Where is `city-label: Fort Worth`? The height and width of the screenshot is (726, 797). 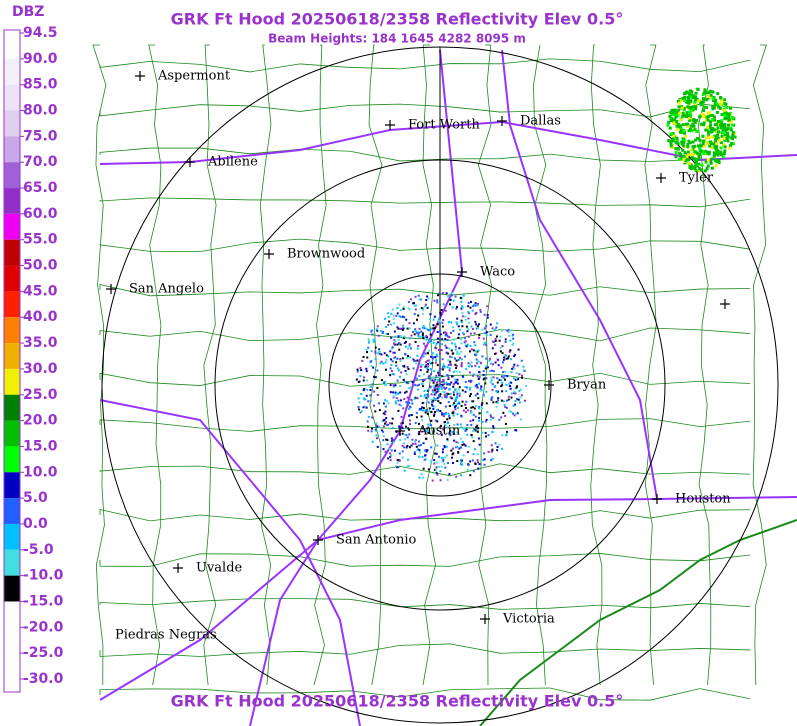 city-label: Fort Worth is located at coordinates (444, 125).